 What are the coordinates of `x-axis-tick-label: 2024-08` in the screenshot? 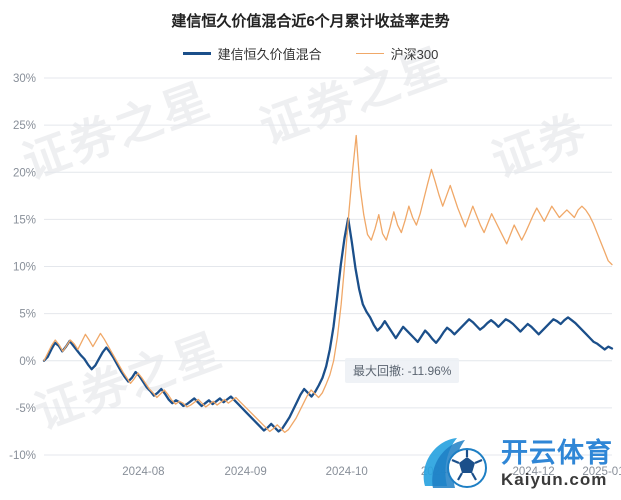 It's located at (143, 472).